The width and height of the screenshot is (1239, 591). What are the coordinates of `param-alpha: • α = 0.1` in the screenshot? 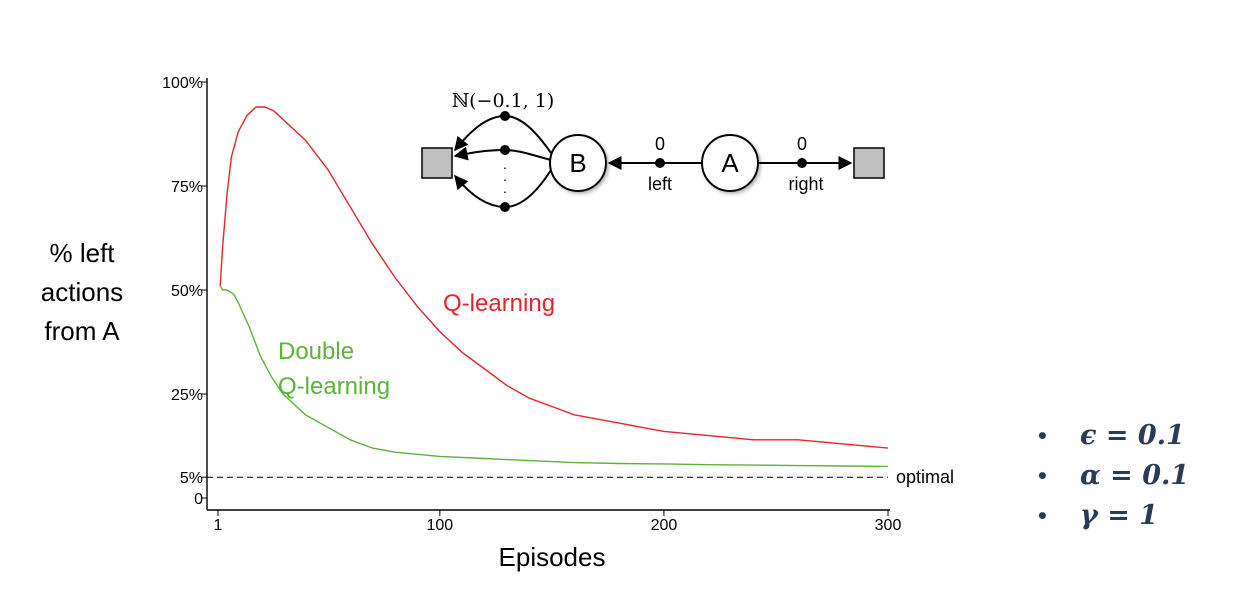 It's located at (1112, 476).